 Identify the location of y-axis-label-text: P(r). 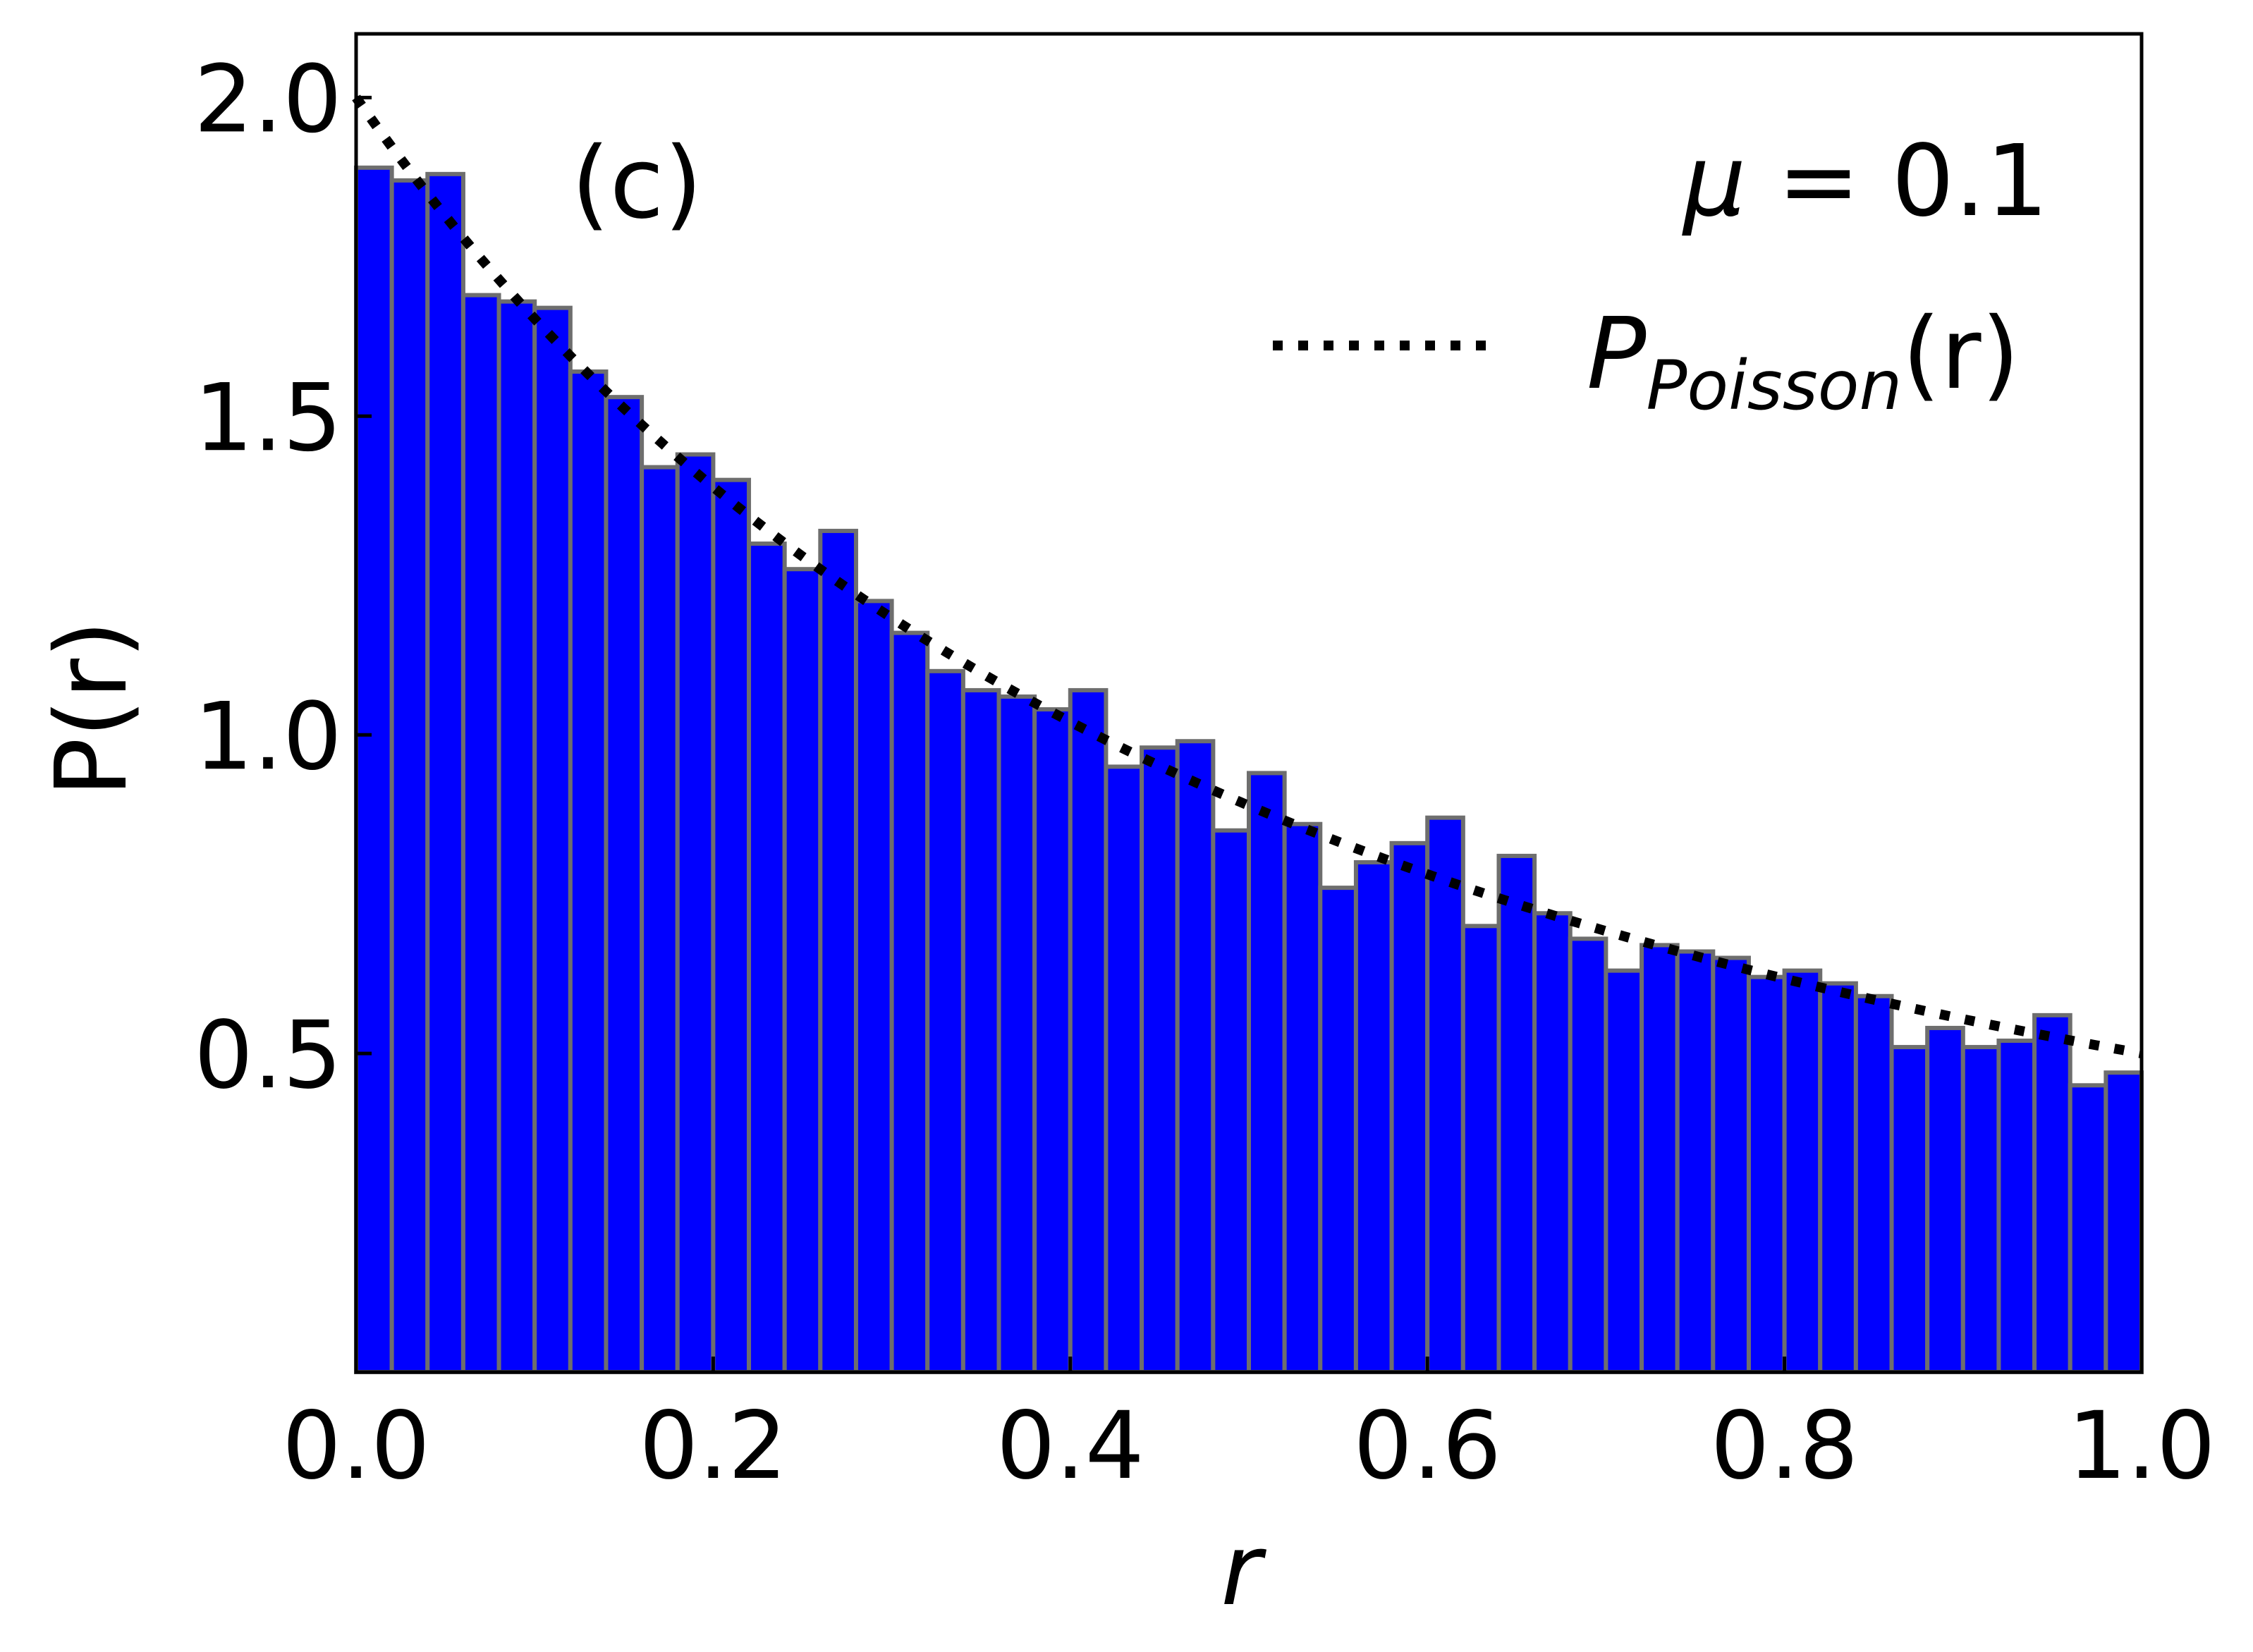
(92, 709).